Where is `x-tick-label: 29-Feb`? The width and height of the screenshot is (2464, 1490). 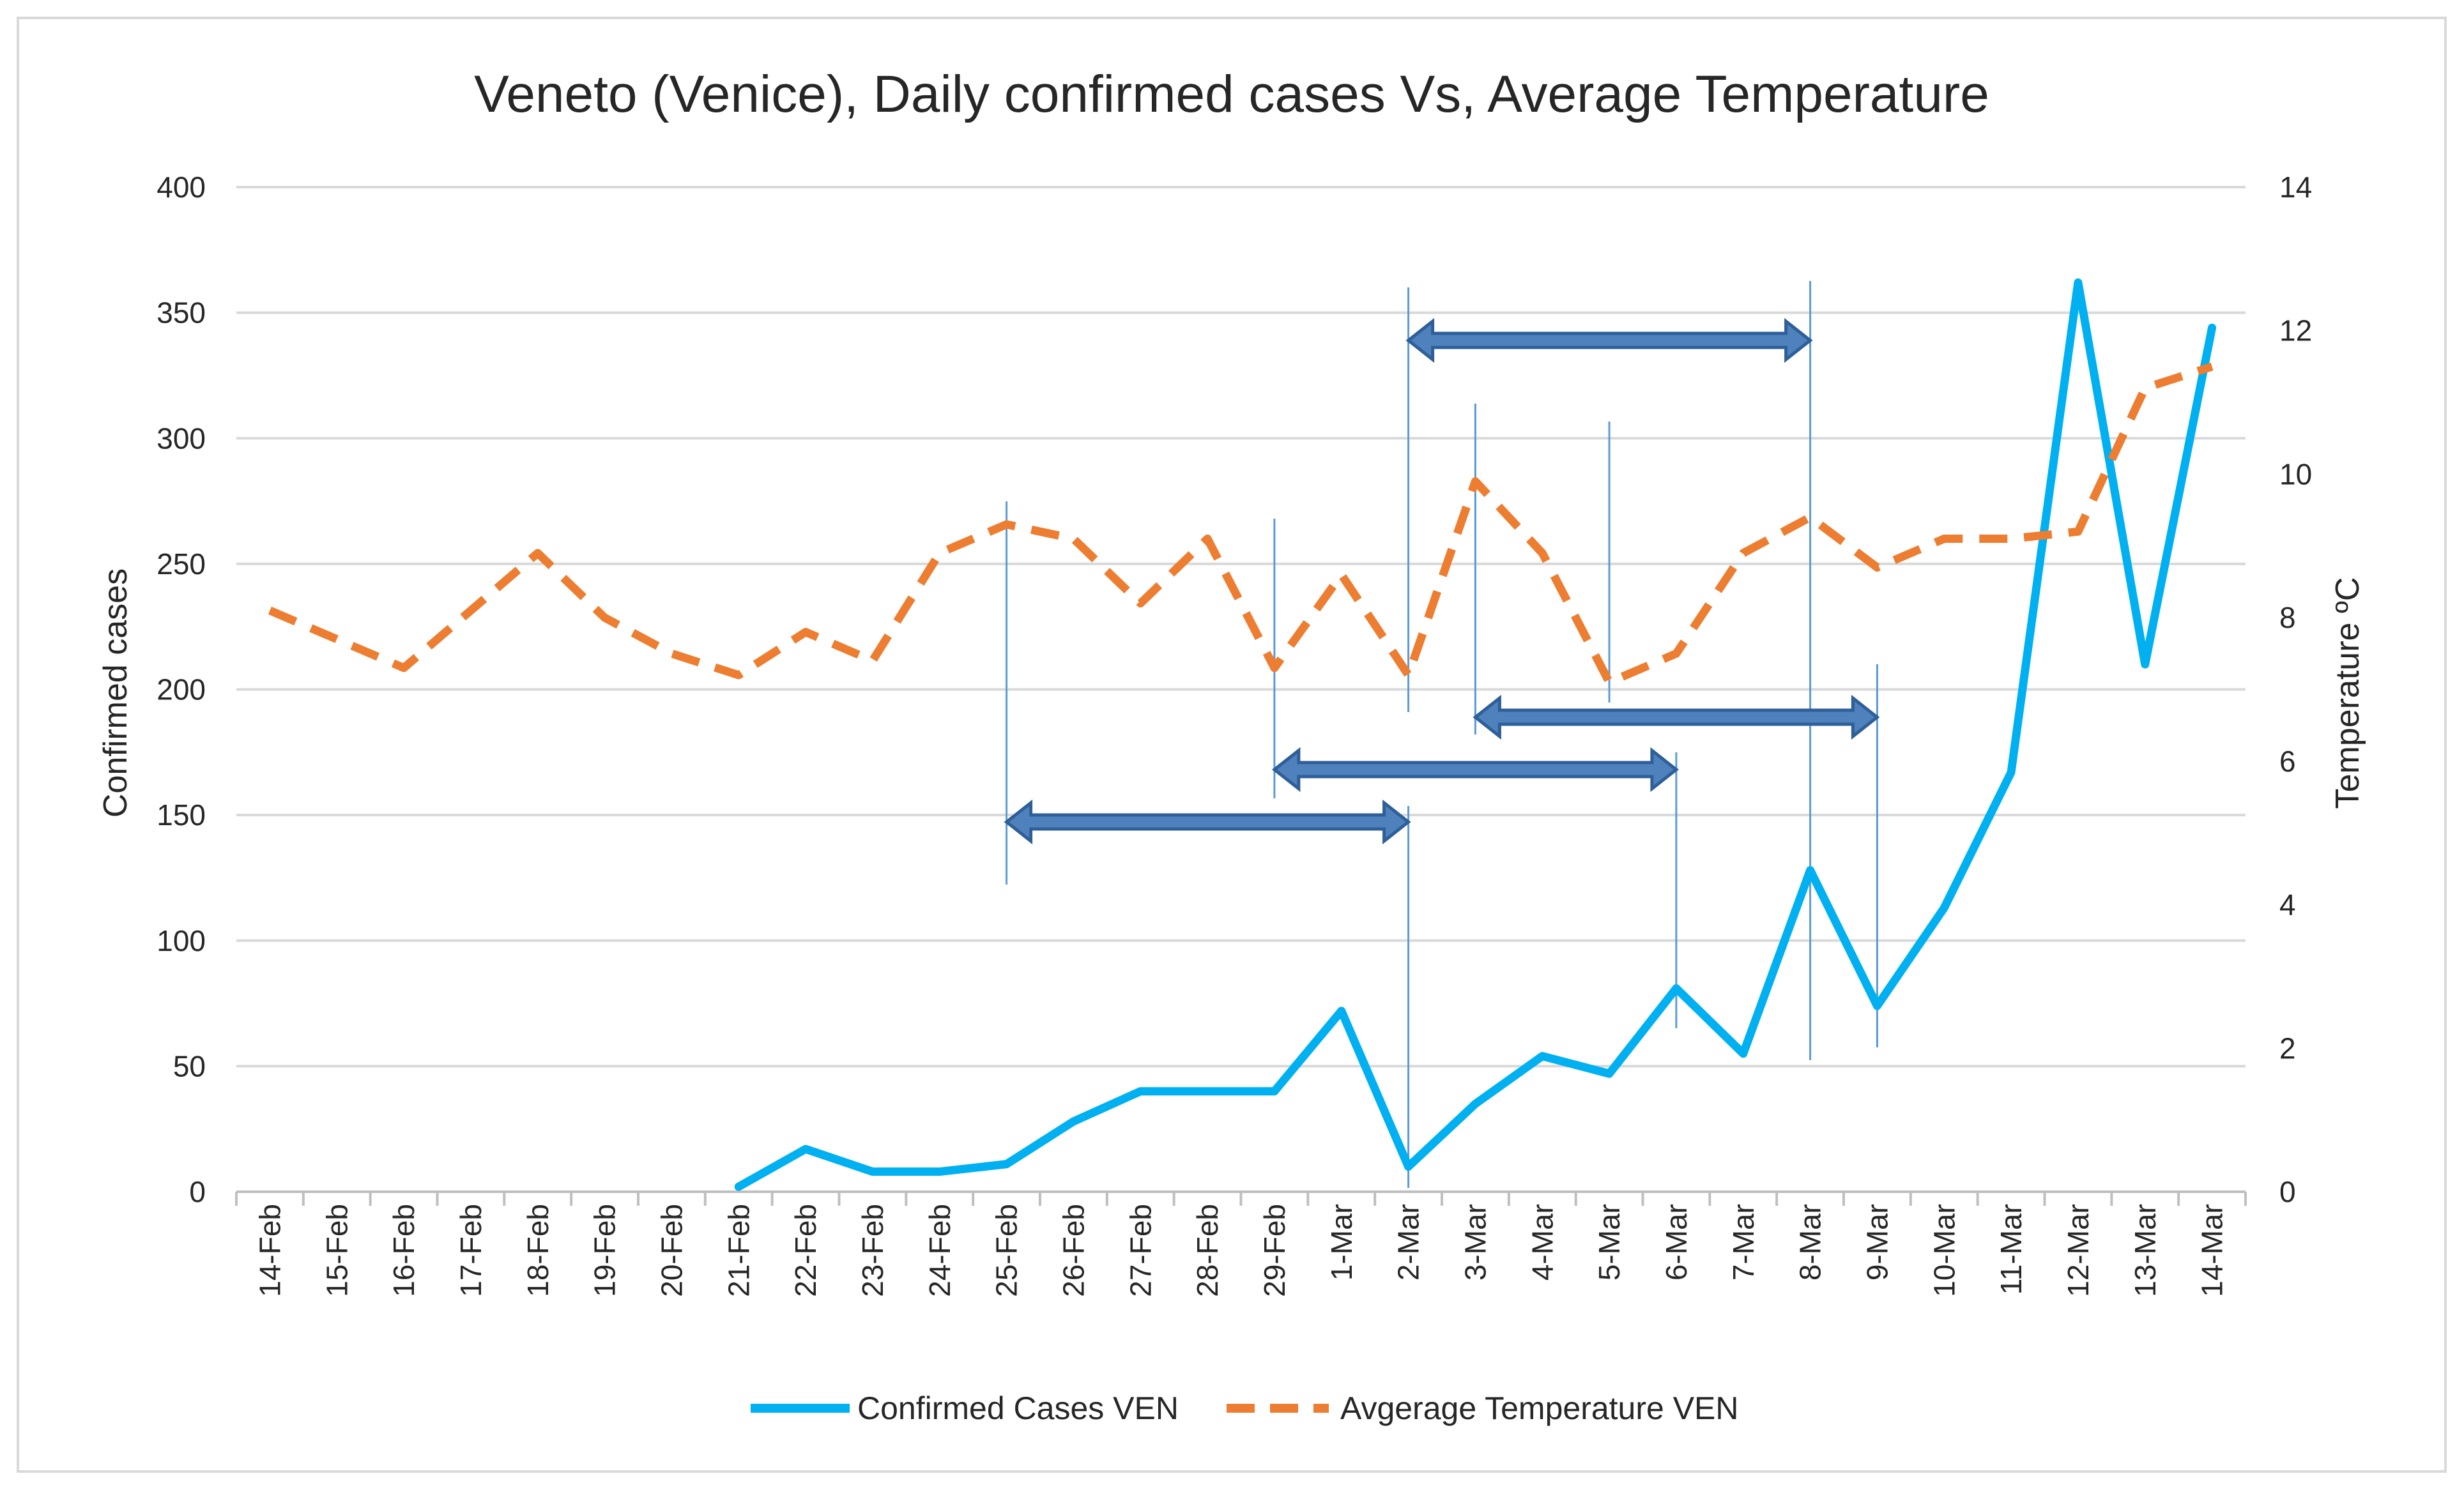 x-tick-label: 29-Feb is located at coordinates (1274, 1250).